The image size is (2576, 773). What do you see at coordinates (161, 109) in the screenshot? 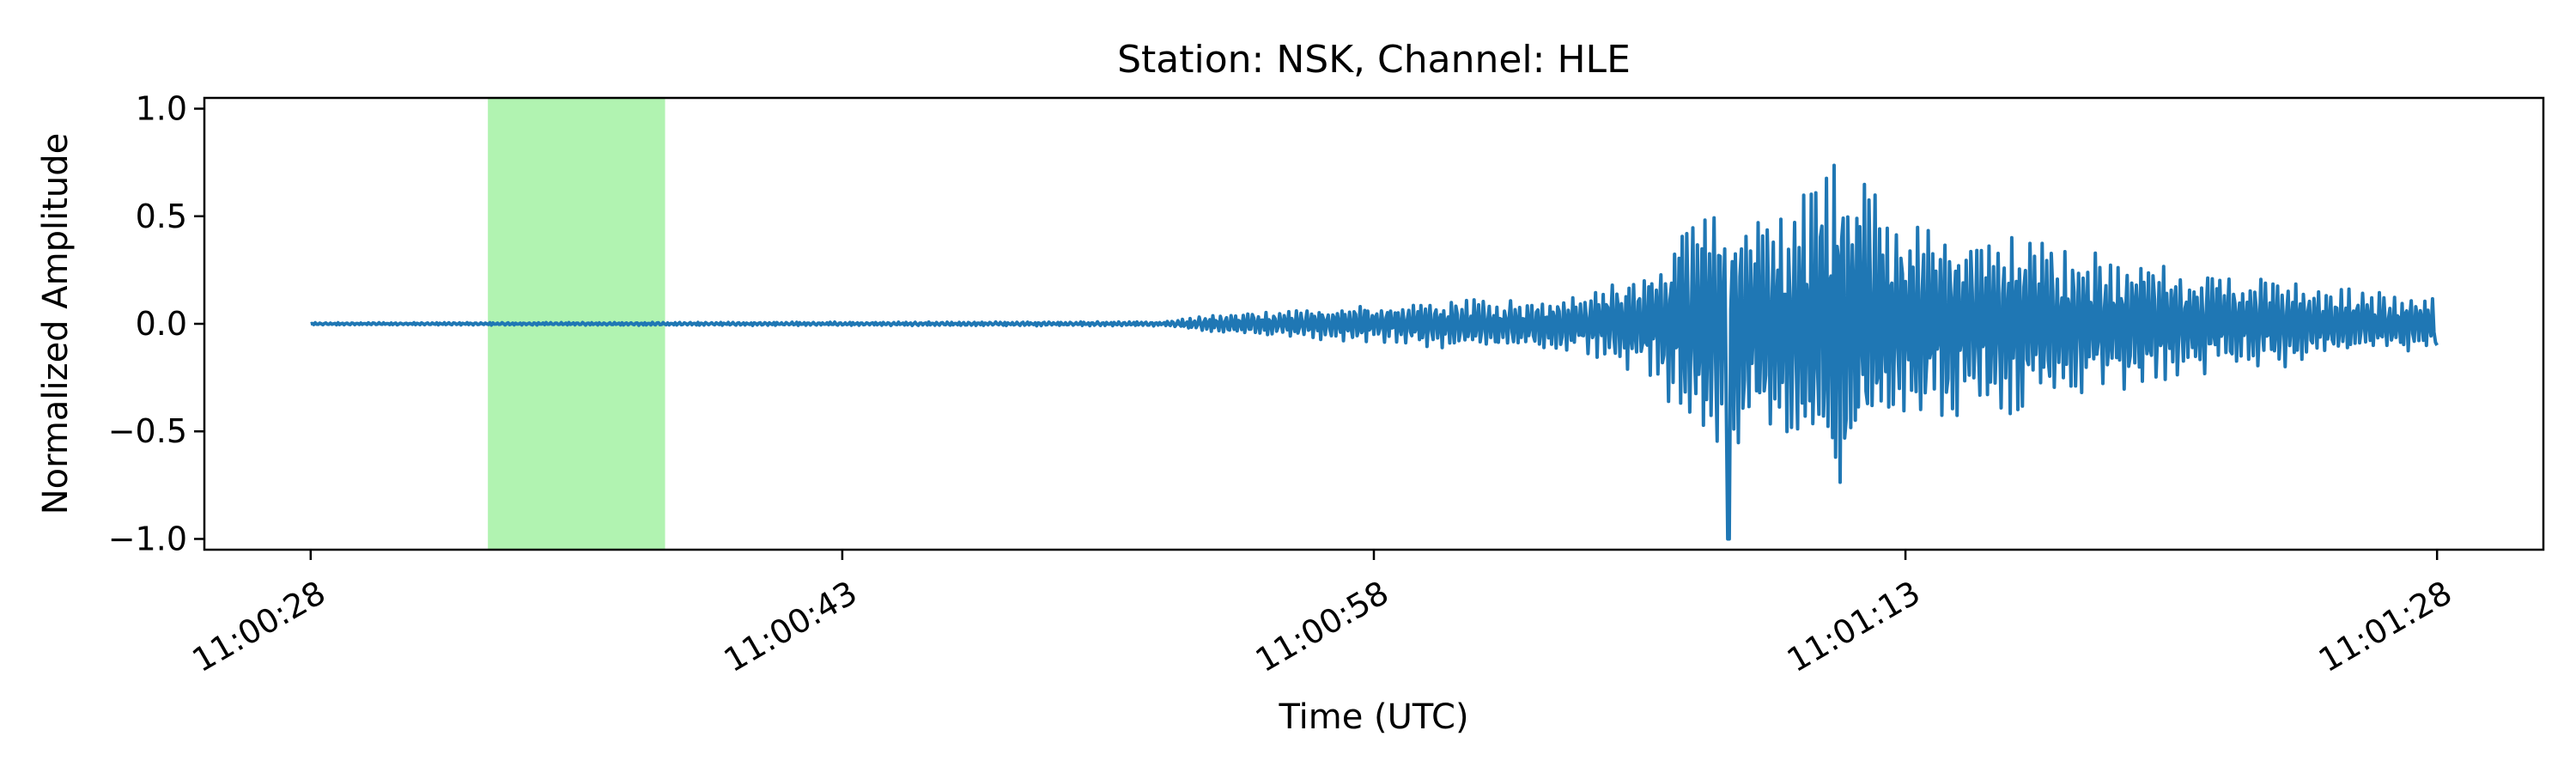
I see `y-tick-label: 1.0` at bounding box center [161, 109].